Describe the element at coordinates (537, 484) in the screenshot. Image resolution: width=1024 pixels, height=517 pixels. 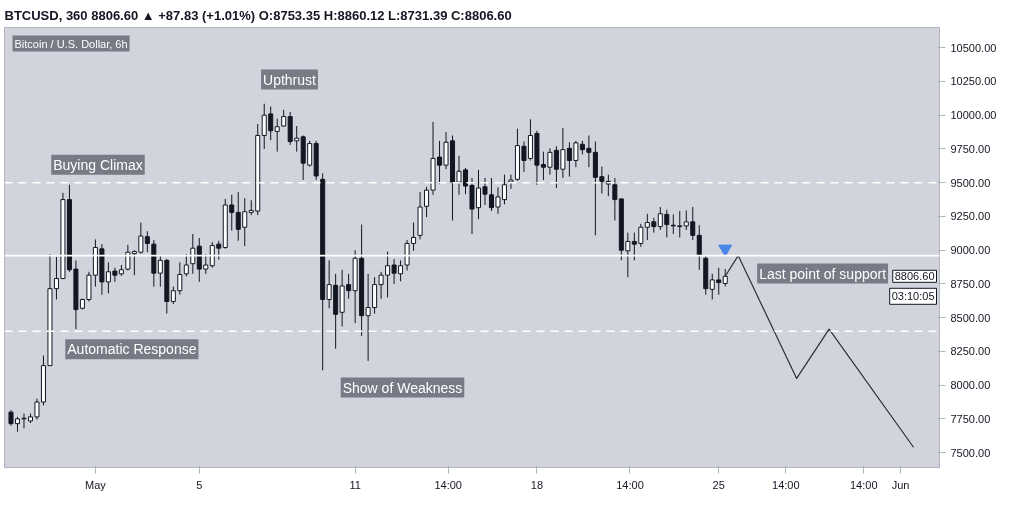
I see `x-tick-label: 18` at that location.